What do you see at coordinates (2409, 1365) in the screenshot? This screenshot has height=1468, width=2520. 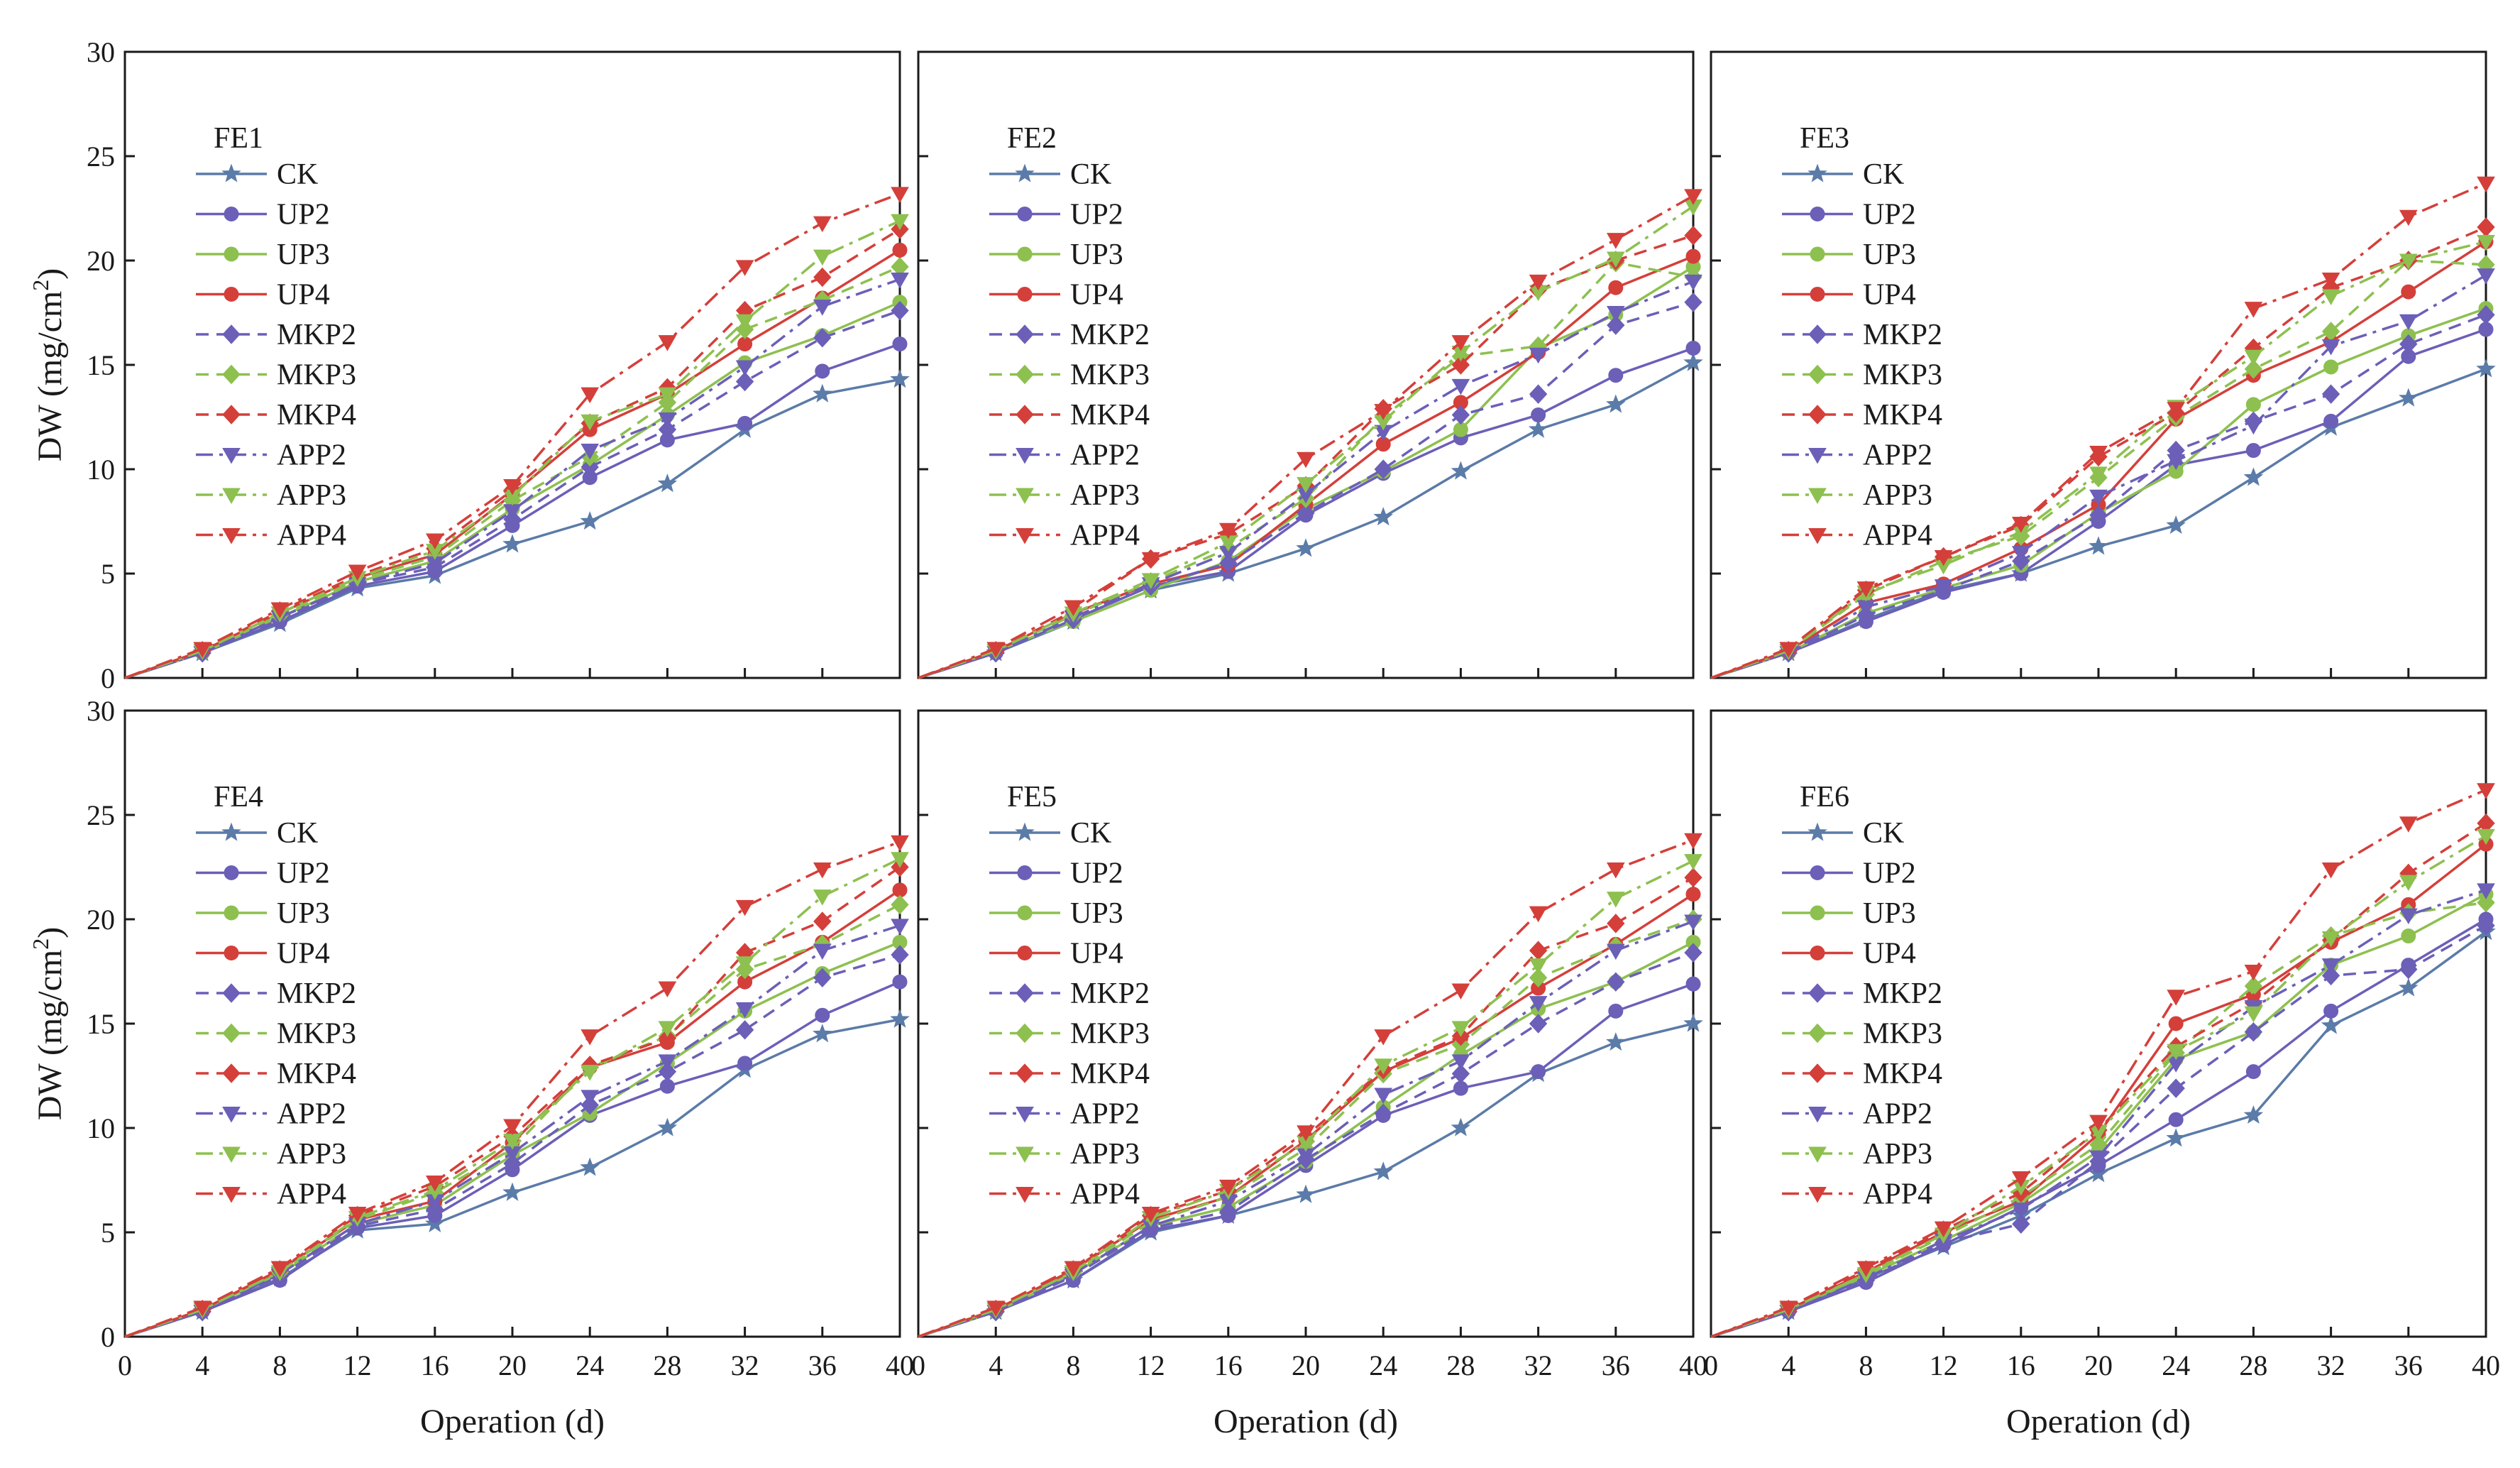 I see `x-tick-label: 36` at bounding box center [2409, 1365].